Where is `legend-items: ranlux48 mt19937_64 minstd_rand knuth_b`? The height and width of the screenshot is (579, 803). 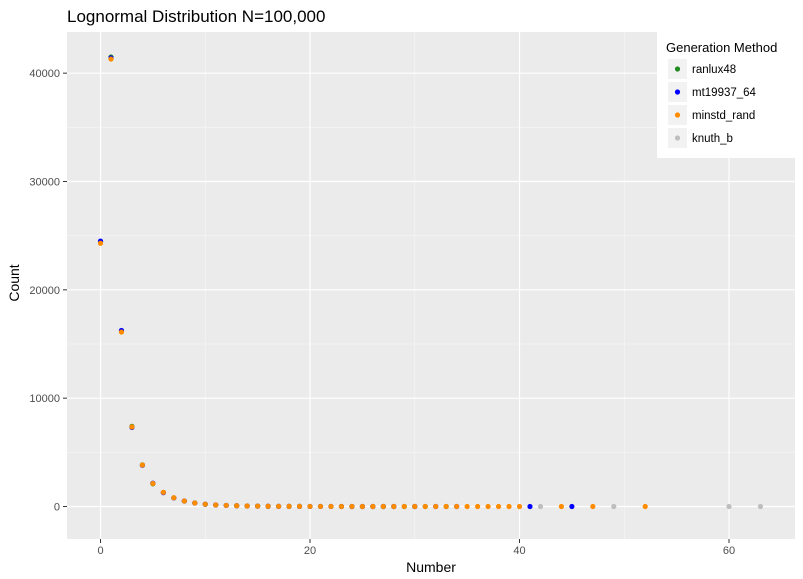
legend-items: ranlux48 mt19937_64 minstd_rand knuth_b is located at coordinates (712, 103).